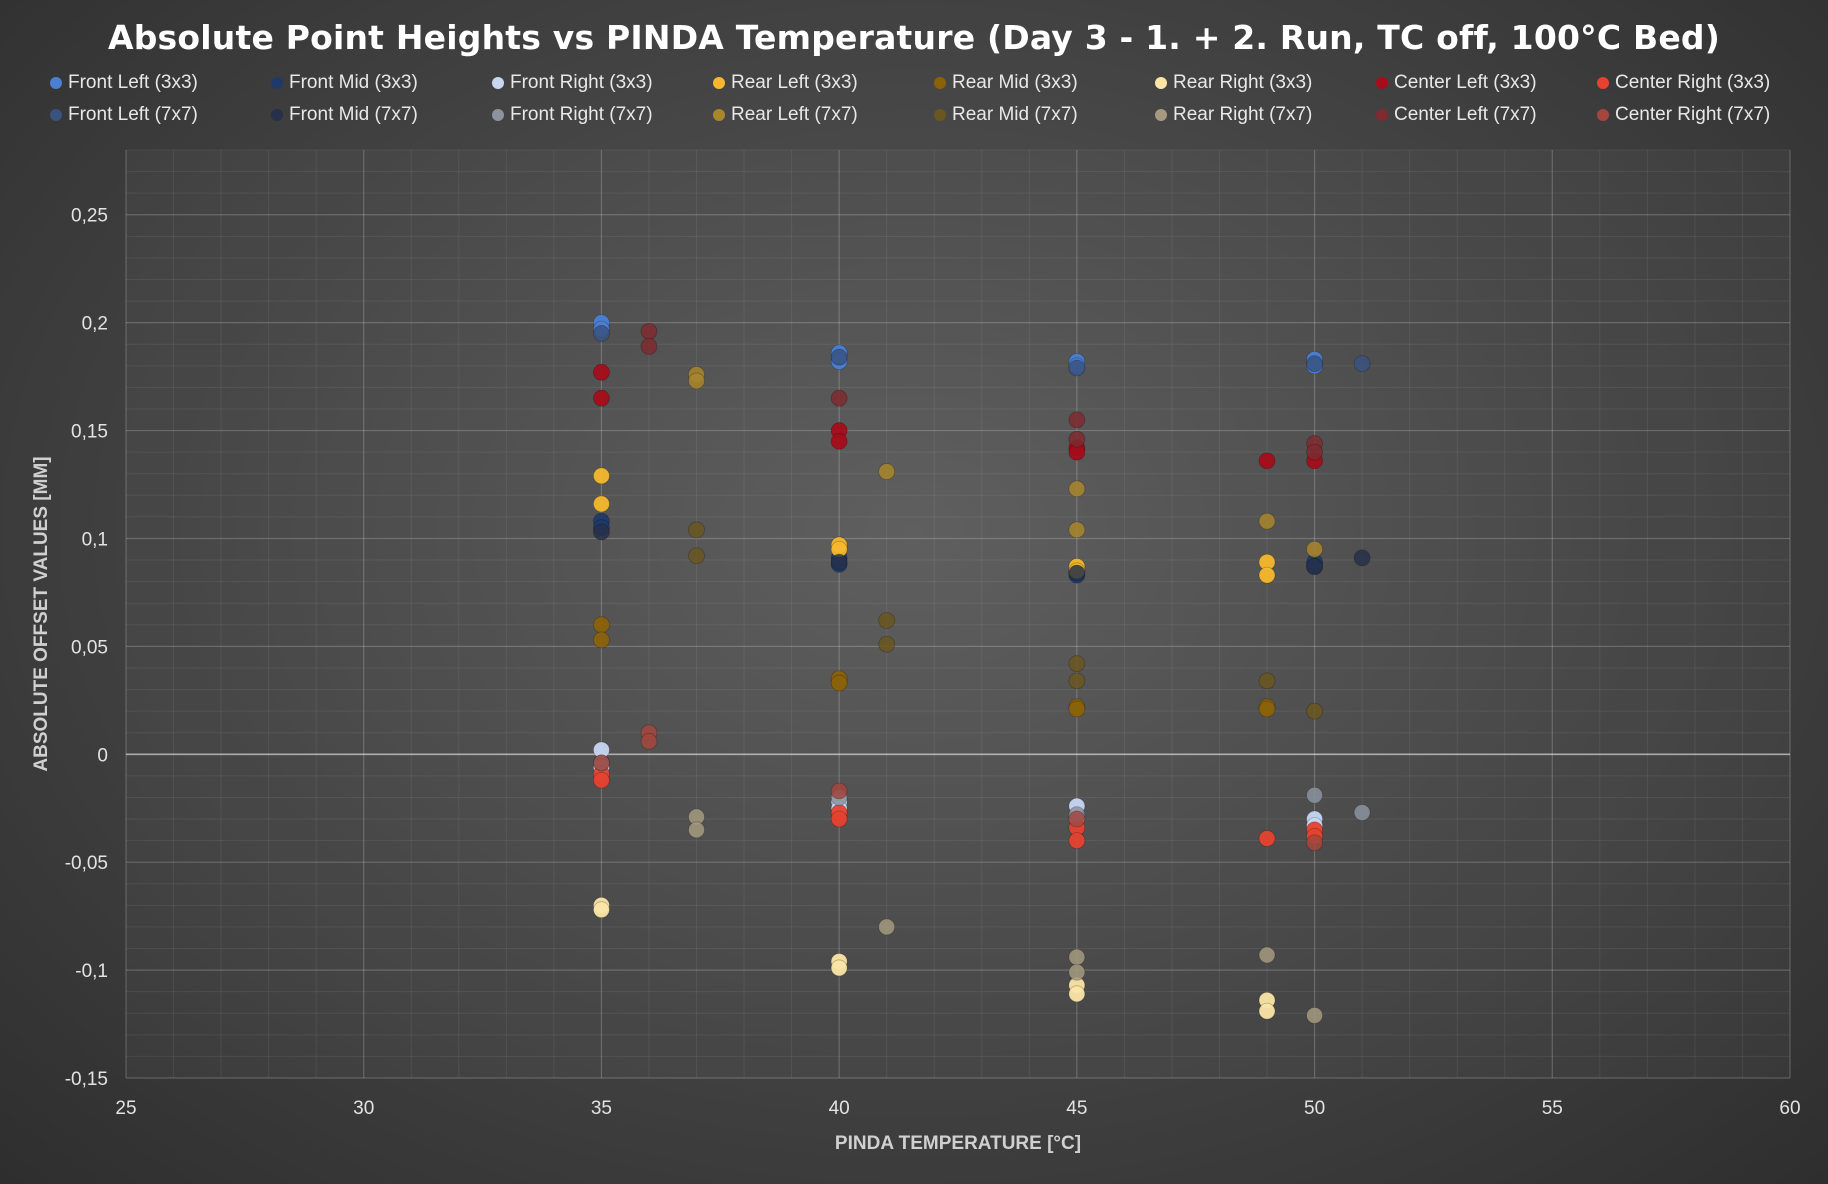  What do you see at coordinates (1015, 114) in the screenshot?
I see `legend-label: Rear Mid (7x7)` at bounding box center [1015, 114].